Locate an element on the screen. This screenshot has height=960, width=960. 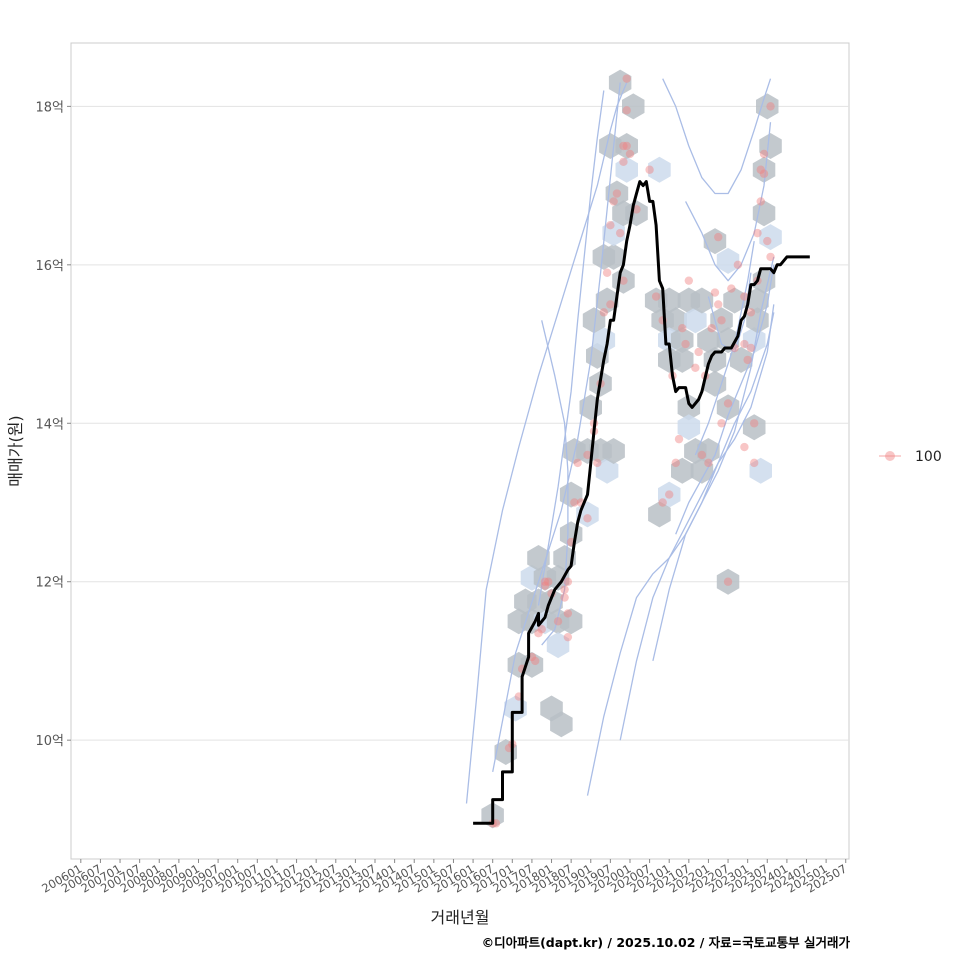
x-axis-title: 거래년월 is located at coordinates (460, 917).